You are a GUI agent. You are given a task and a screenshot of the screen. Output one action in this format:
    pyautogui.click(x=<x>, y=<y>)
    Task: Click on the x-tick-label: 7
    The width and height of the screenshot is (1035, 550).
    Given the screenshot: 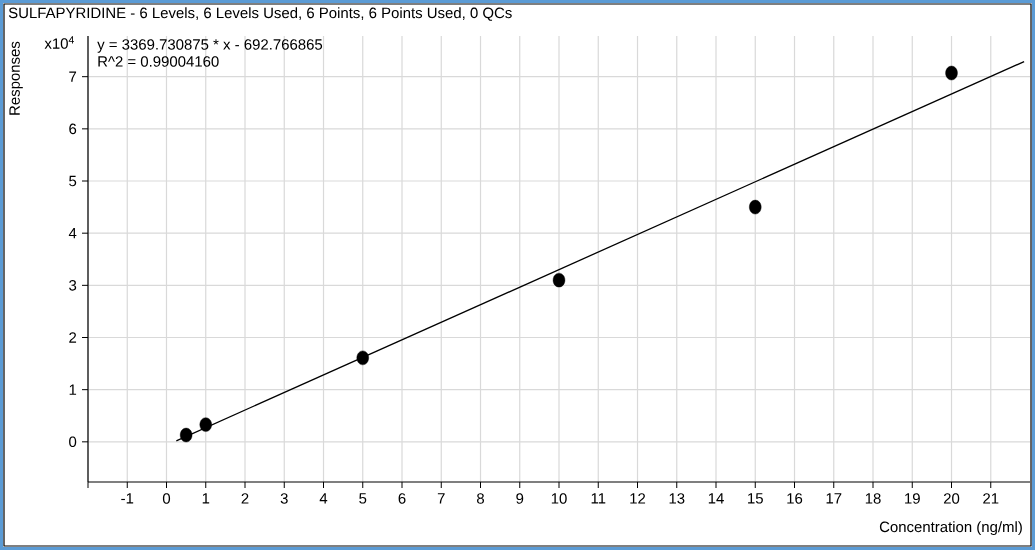 What is the action you would take?
    pyautogui.click(x=441, y=498)
    